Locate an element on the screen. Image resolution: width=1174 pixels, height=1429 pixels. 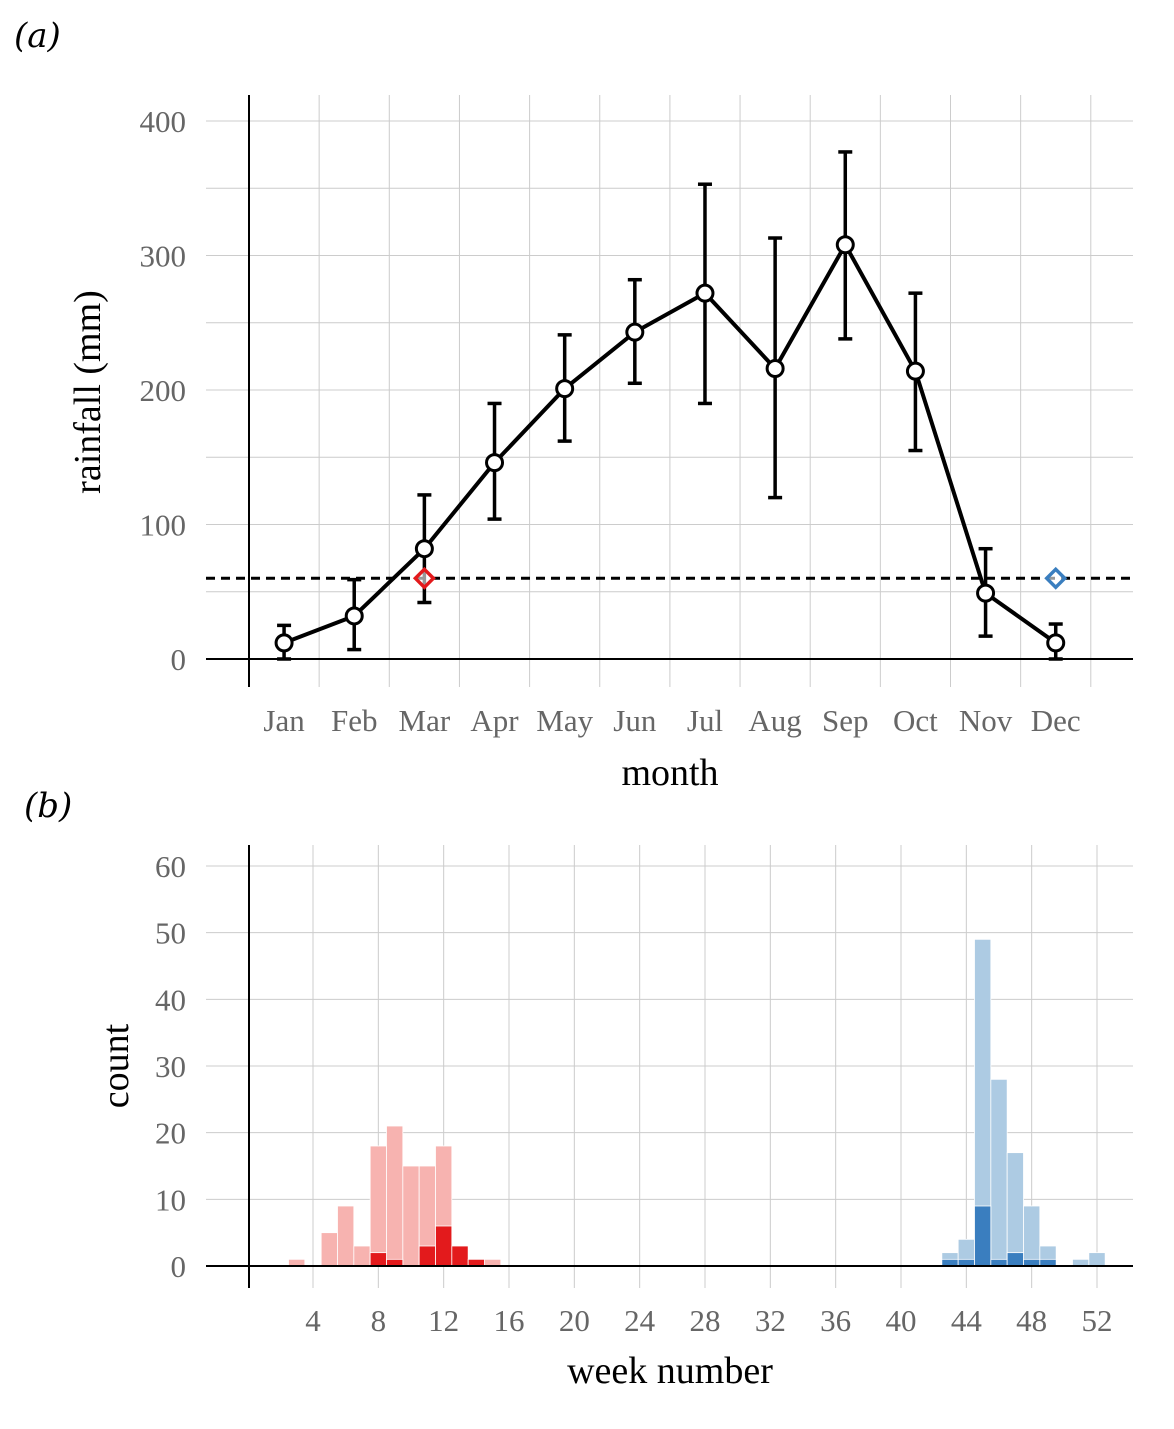
panel-b-x-tick-label: 44 is located at coordinates (967, 1320).